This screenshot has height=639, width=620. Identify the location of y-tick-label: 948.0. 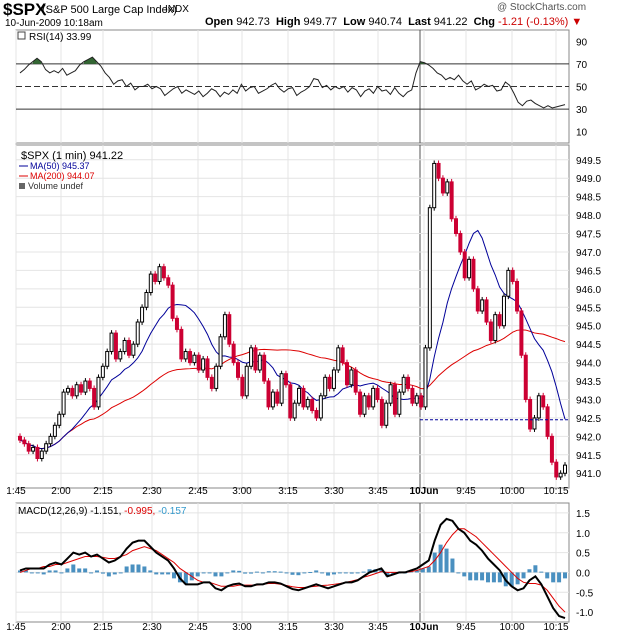
(588, 216).